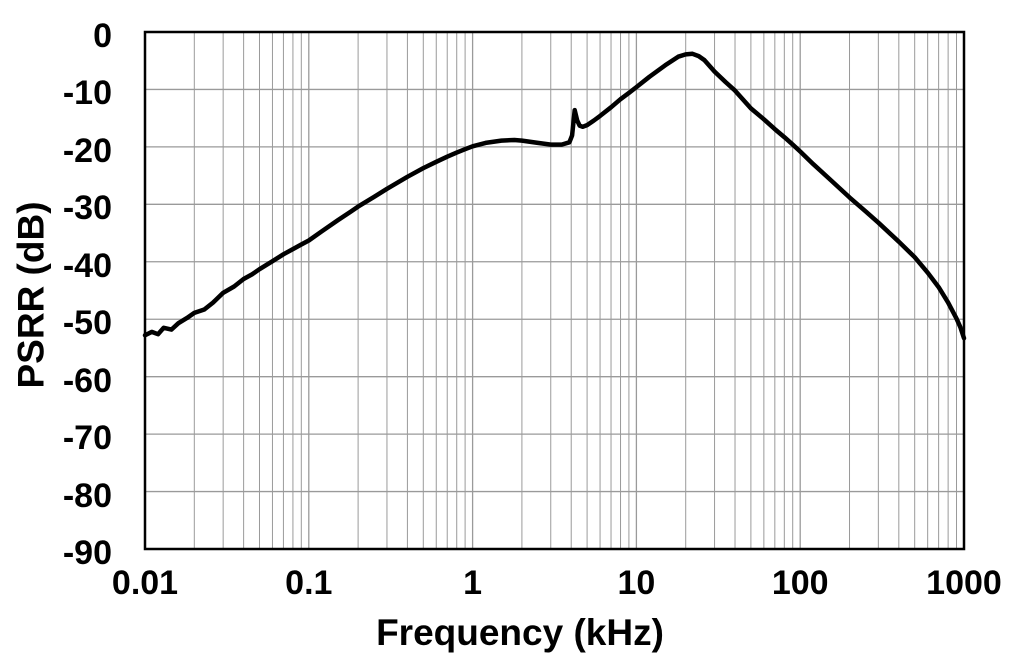 The height and width of the screenshot is (664, 1028). Describe the element at coordinates (87, 323) in the screenshot. I see `y-tick-label: -50` at that location.